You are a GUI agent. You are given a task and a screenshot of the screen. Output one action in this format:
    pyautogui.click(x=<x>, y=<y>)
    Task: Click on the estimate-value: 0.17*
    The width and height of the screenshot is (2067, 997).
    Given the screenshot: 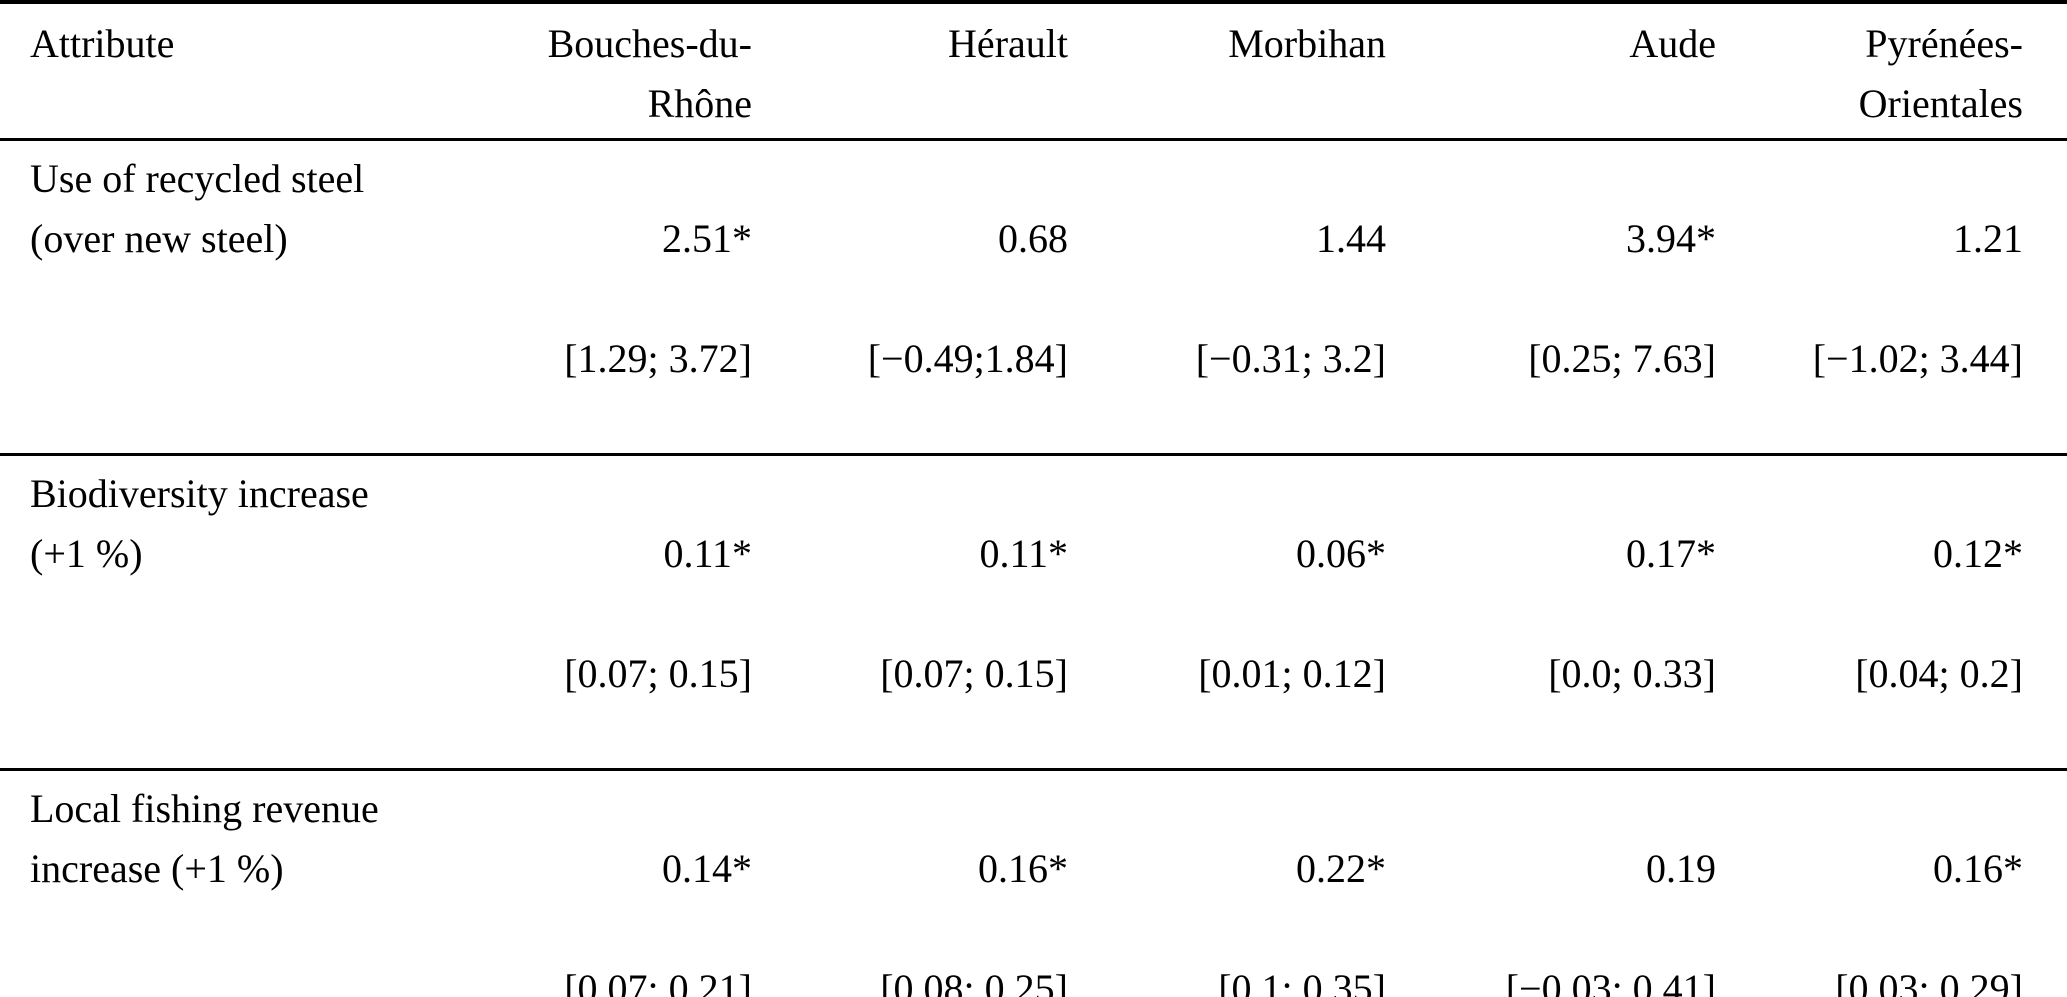 What is the action you would take?
    pyautogui.click(x=1671, y=553)
    